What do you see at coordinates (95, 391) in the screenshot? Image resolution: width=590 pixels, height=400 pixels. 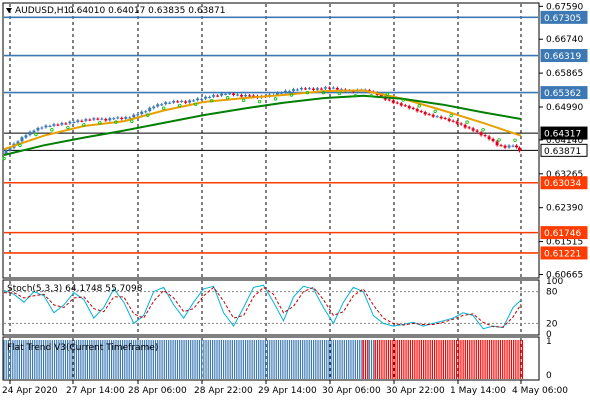 I see `time-tick-label: 27 Apr 14:00` at bounding box center [95, 391].